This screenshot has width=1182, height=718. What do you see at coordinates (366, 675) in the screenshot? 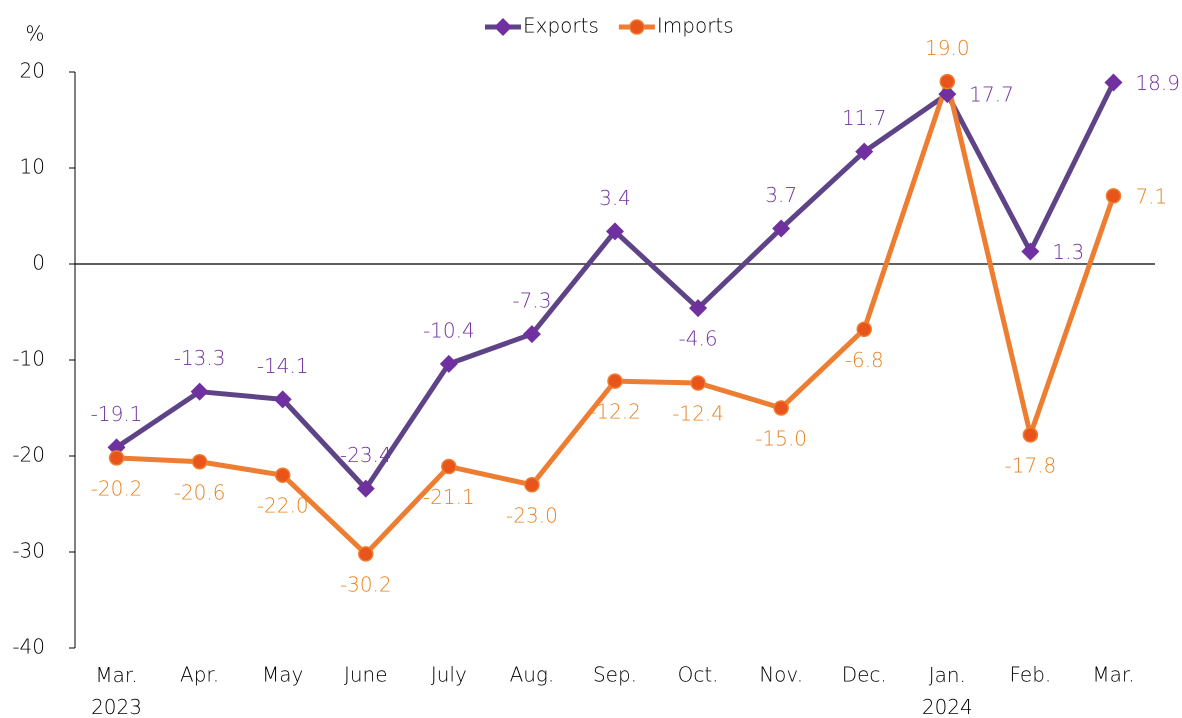
I see `x-tick-label: June` at bounding box center [366, 675].